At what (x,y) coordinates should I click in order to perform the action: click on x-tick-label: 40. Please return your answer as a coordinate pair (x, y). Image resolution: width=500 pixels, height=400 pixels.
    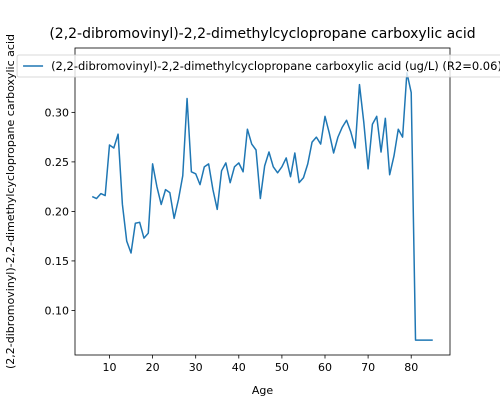
    Looking at the image, I should click on (239, 367).